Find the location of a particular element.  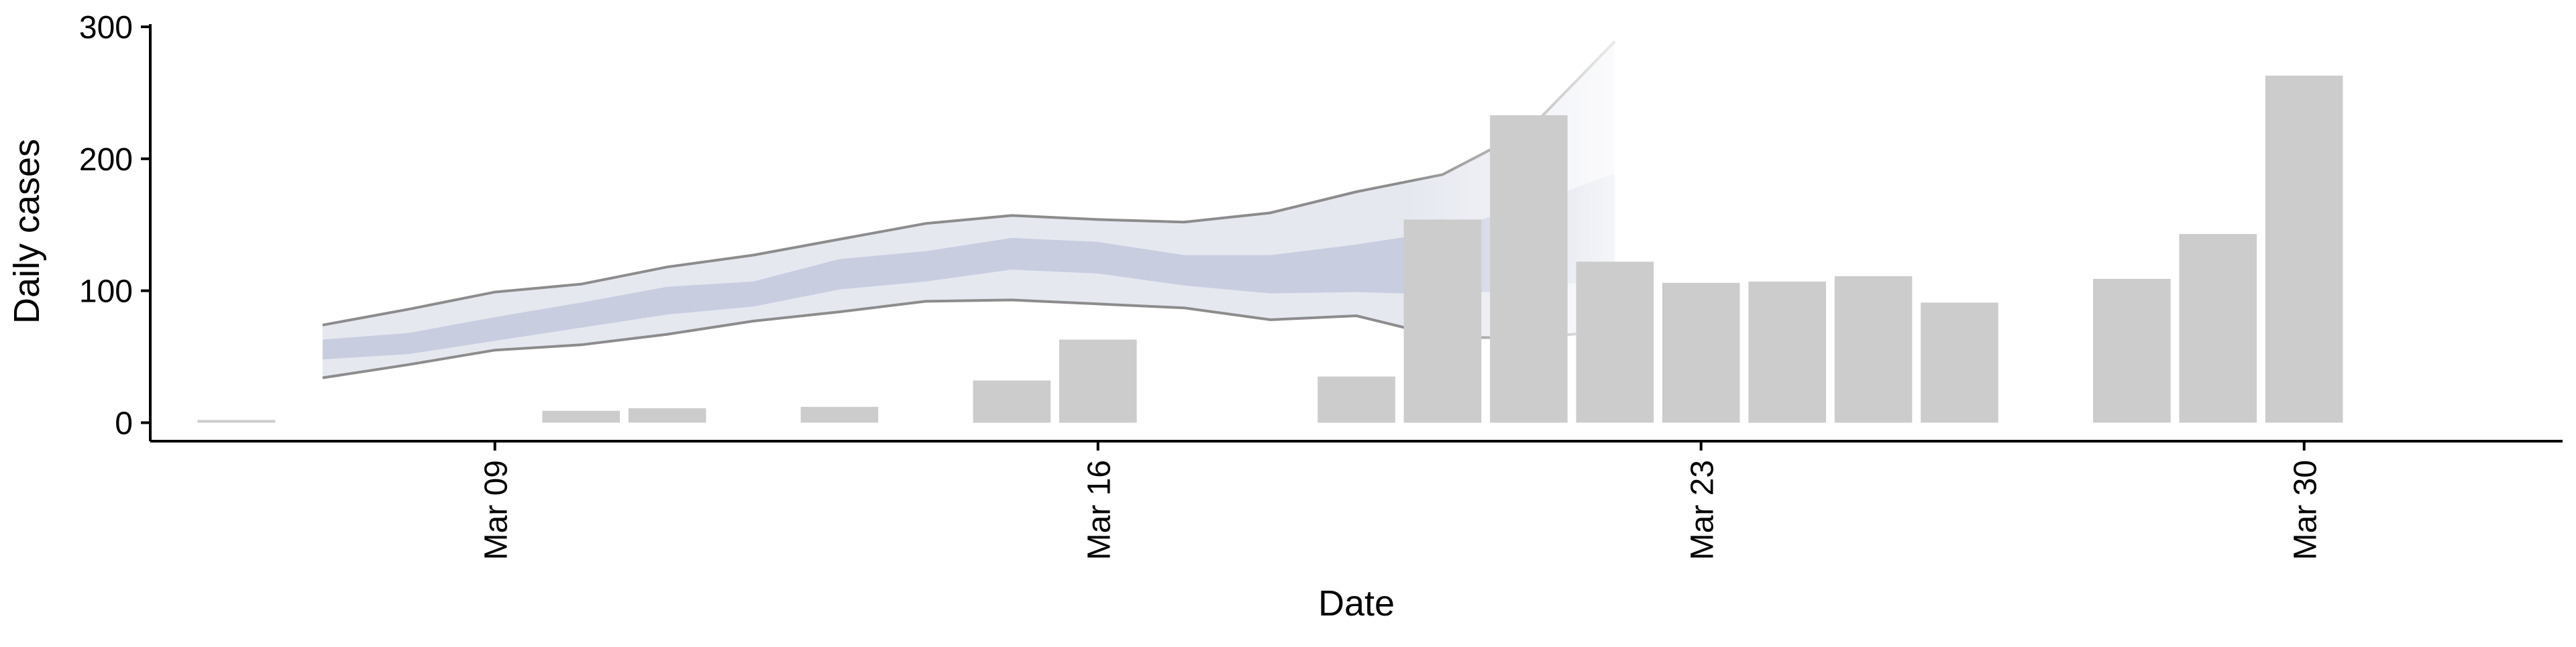

y-tick-label-200: 200 is located at coordinates (106, 160).